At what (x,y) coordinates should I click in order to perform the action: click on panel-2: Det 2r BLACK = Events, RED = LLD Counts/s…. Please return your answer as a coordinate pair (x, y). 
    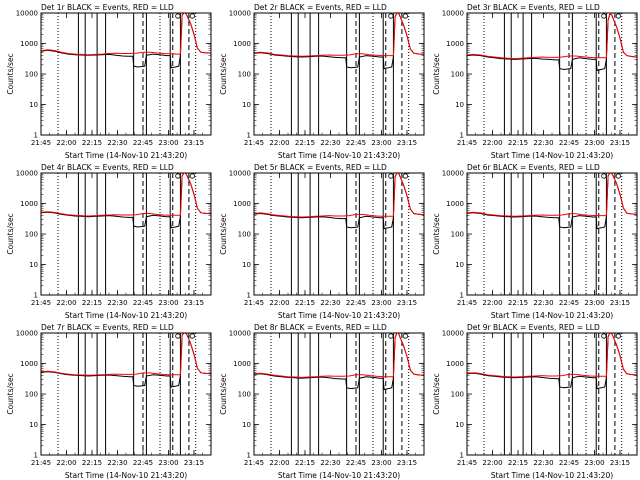
    Looking at the image, I should click on (322, 81).